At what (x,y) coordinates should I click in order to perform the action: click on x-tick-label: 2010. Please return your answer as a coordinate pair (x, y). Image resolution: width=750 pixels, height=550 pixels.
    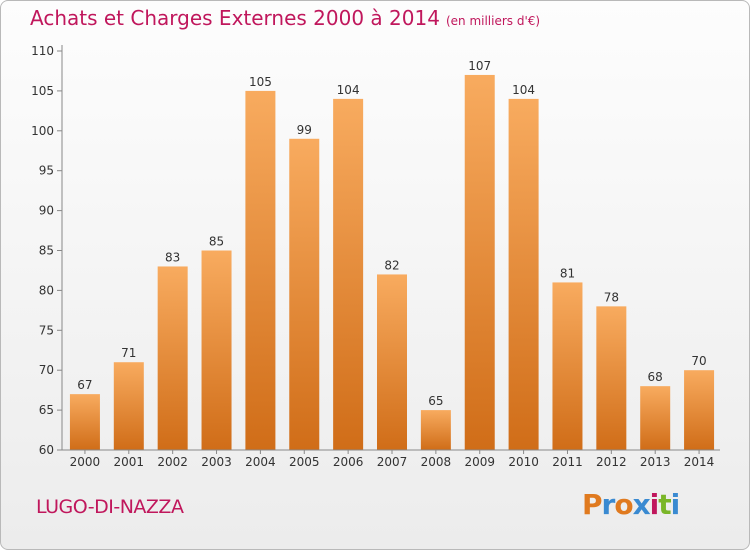
    Looking at the image, I should click on (523, 462).